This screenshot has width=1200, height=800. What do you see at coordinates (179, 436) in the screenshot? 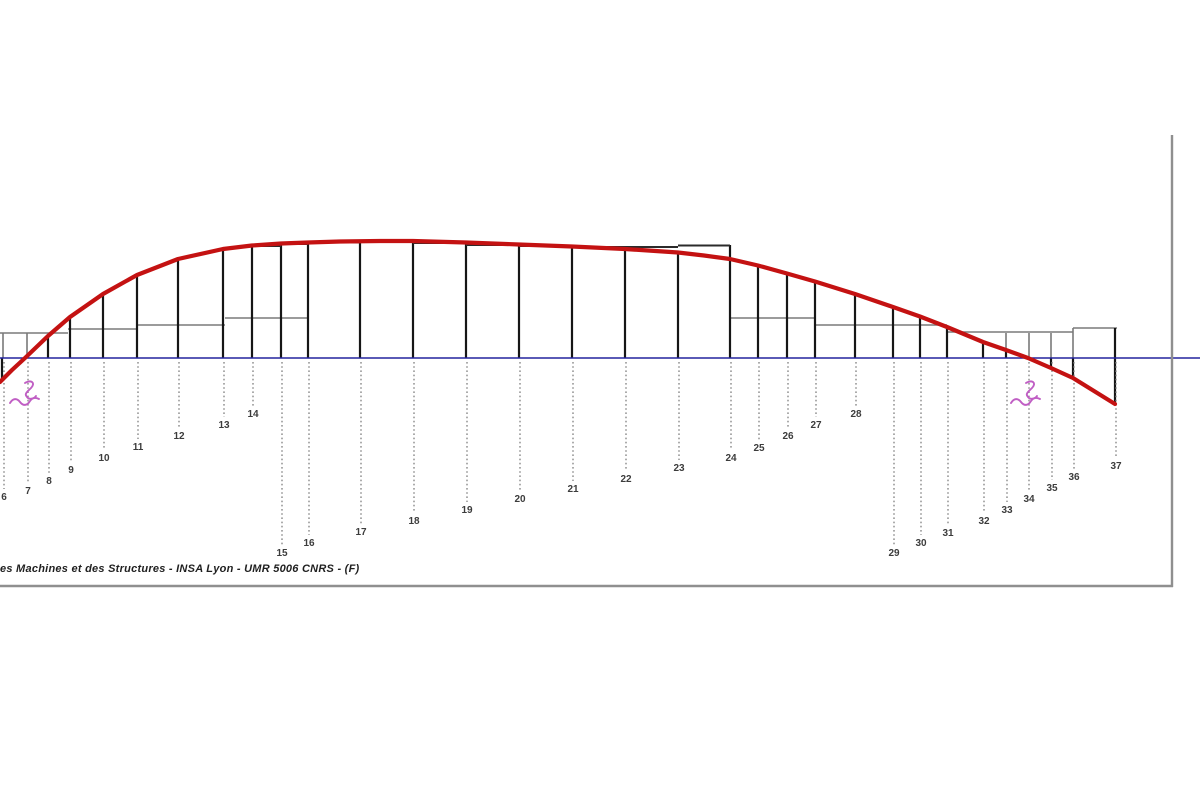
I see `station-label: 12` at bounding box center [179, 436].